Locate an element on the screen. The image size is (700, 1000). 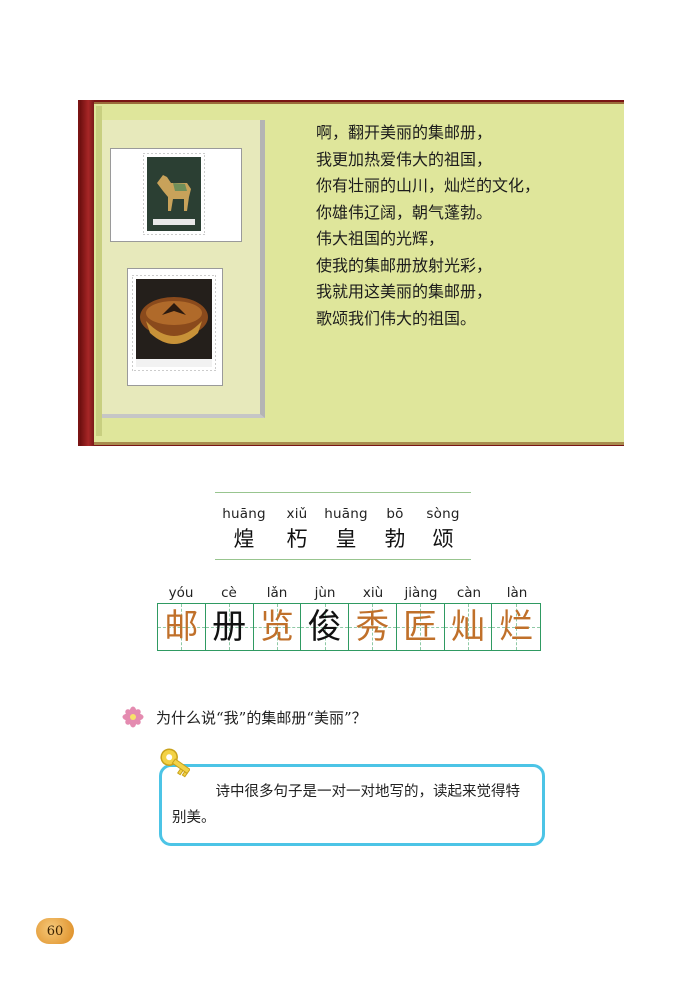
grid-cell: 邮 is located at coordinates (182, 627).